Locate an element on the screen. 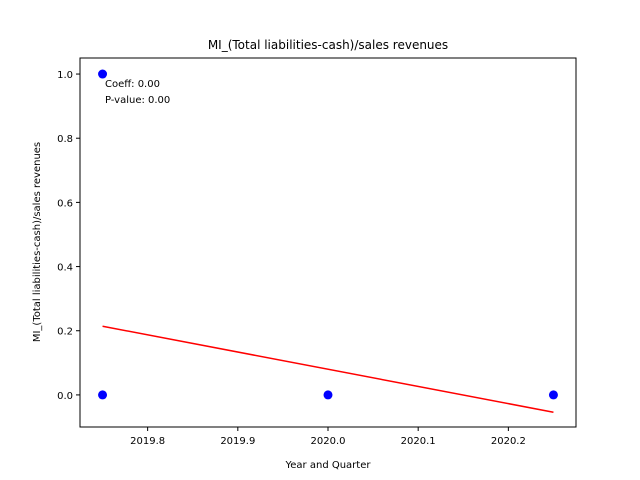 The height and width of the screenshot is (480, 640). y-tick-label-2: 0.4 is located at coordinates (65, 268).